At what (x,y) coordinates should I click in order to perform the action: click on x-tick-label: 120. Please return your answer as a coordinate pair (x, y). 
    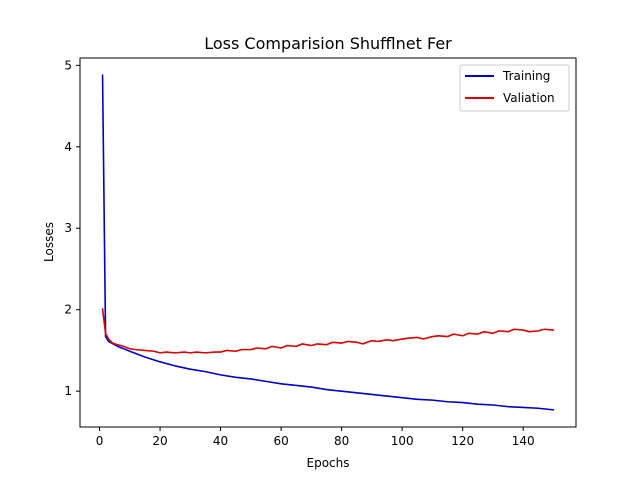
    Looking at the image, I should click on (462, 441).